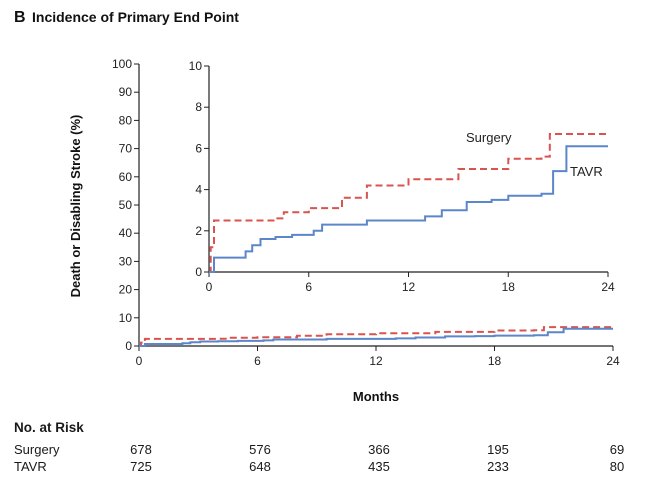  What do you see at coordinates (122, 64) in the screenshot?
I see `main-y-tick-label: 100` at bounding box center [122, 64].